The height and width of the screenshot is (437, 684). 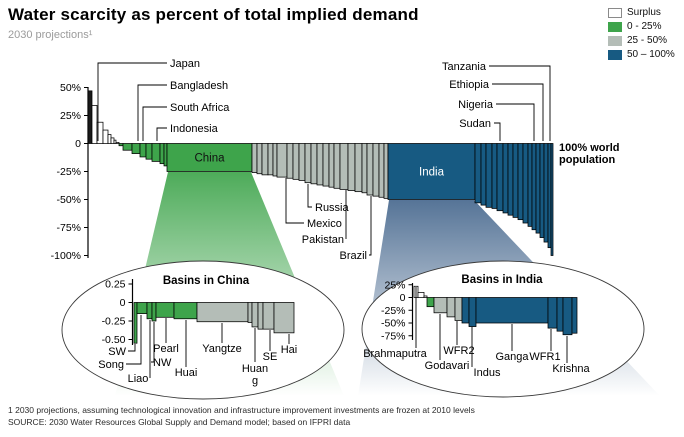 What do you see at coordinates (117, 352) in the screenshot?
I see `annotation: SW` at bounding box center [117, 352].